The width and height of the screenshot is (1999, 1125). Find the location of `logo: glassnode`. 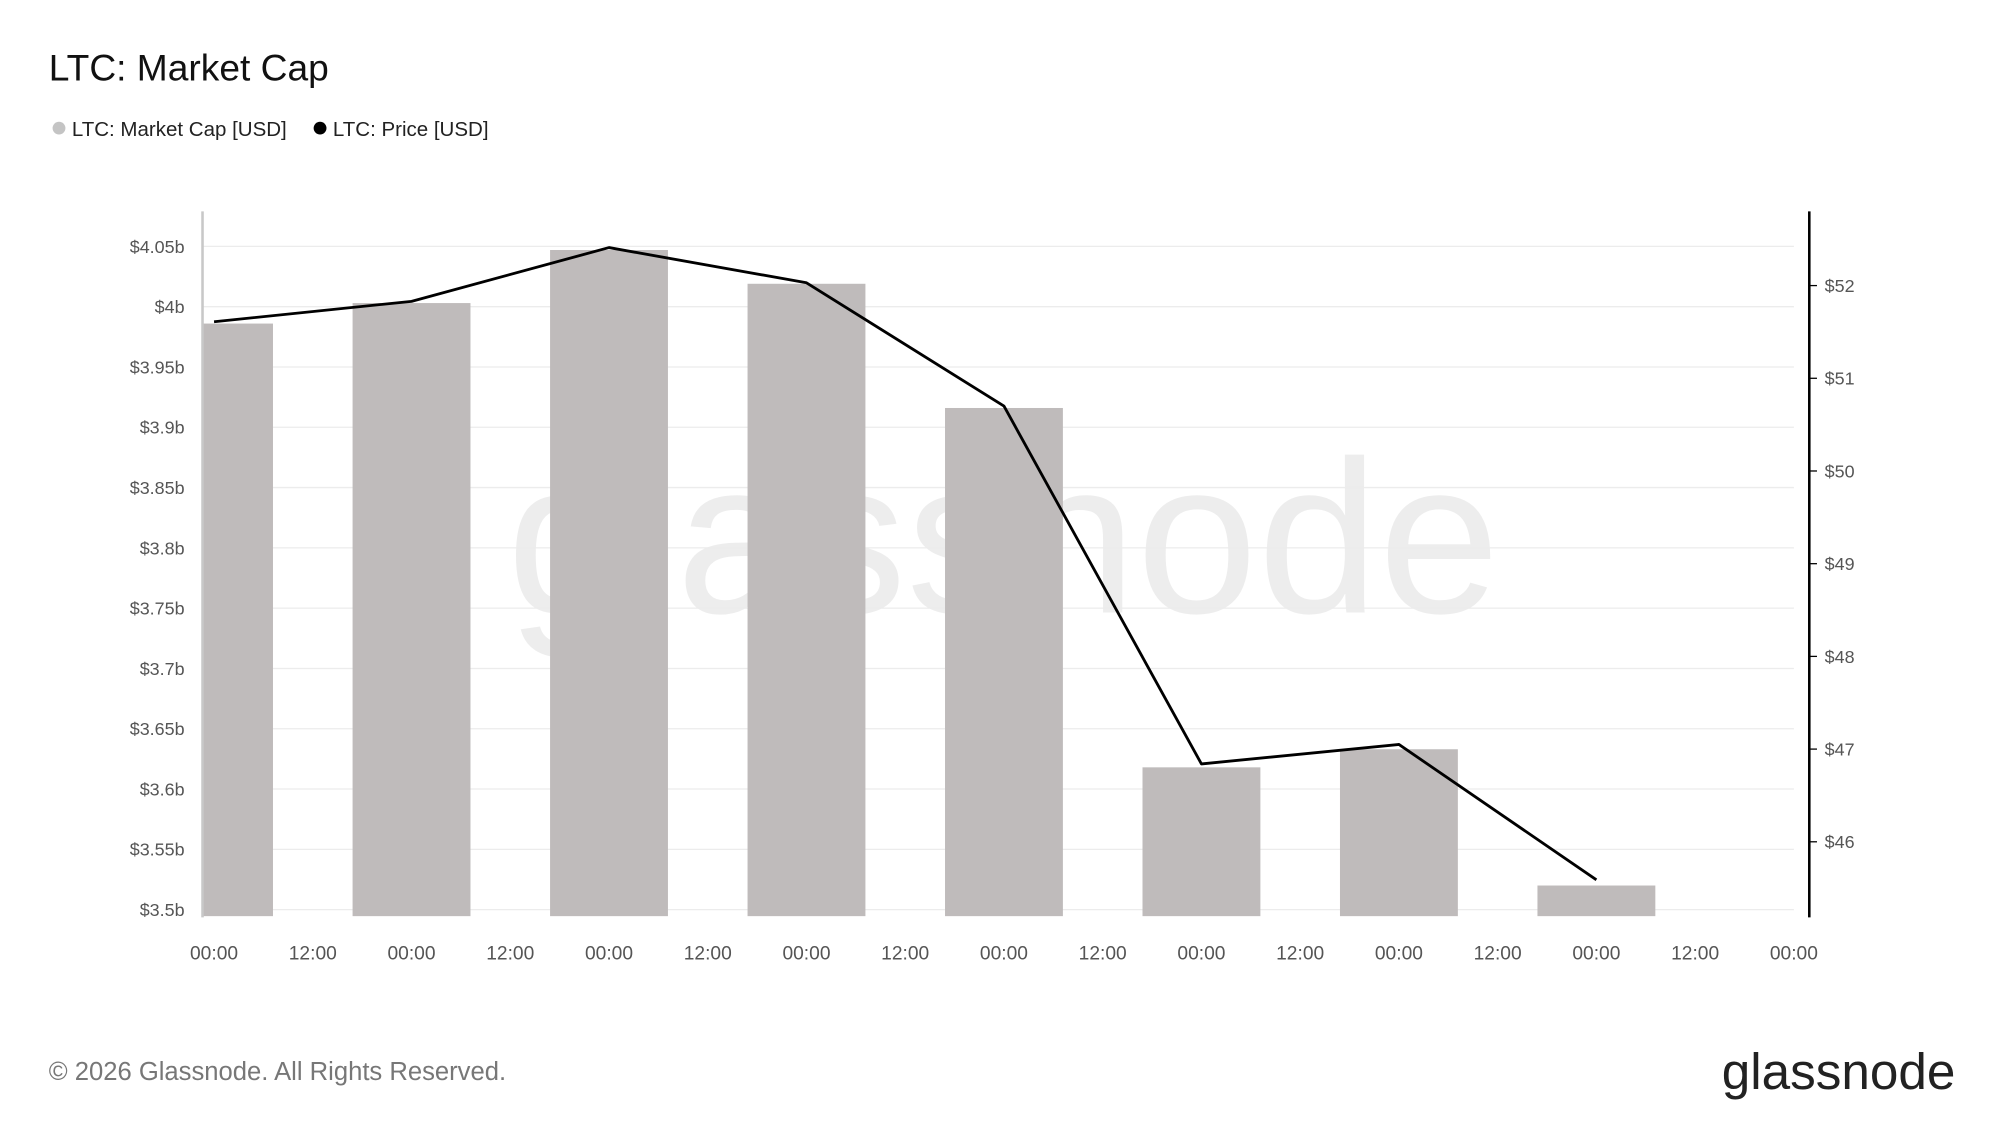

logo: glassnode is located at coordinates (1839, 1071).